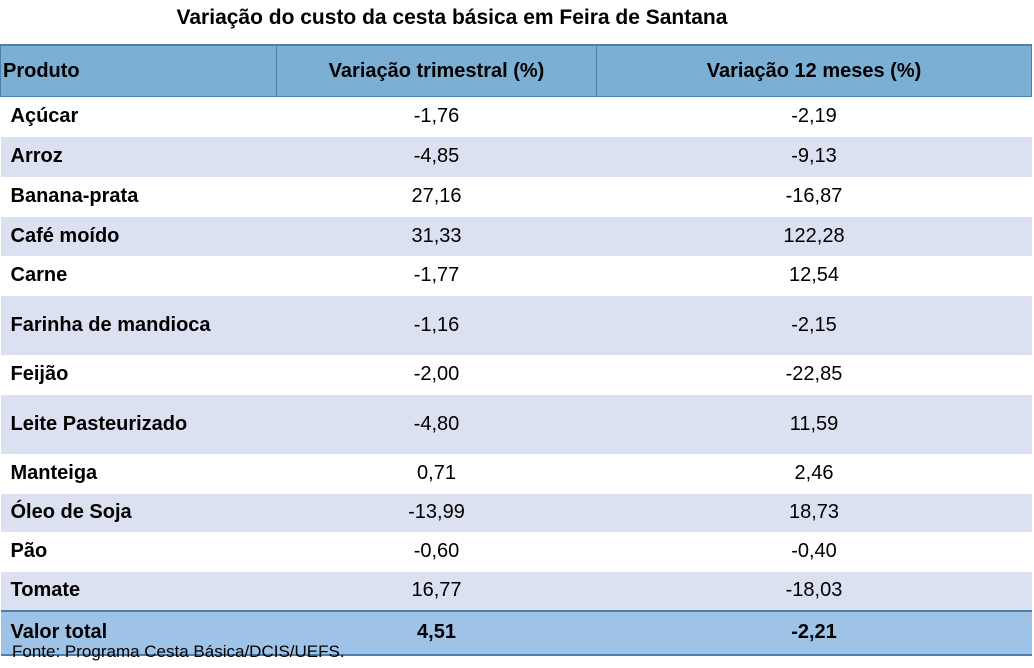 This screenshot has height=668, width=1034. What do you see at coordinates (138, 156) in the screenshot?
I see `cell-produto: Arroz` at bounding box center [138, 156].